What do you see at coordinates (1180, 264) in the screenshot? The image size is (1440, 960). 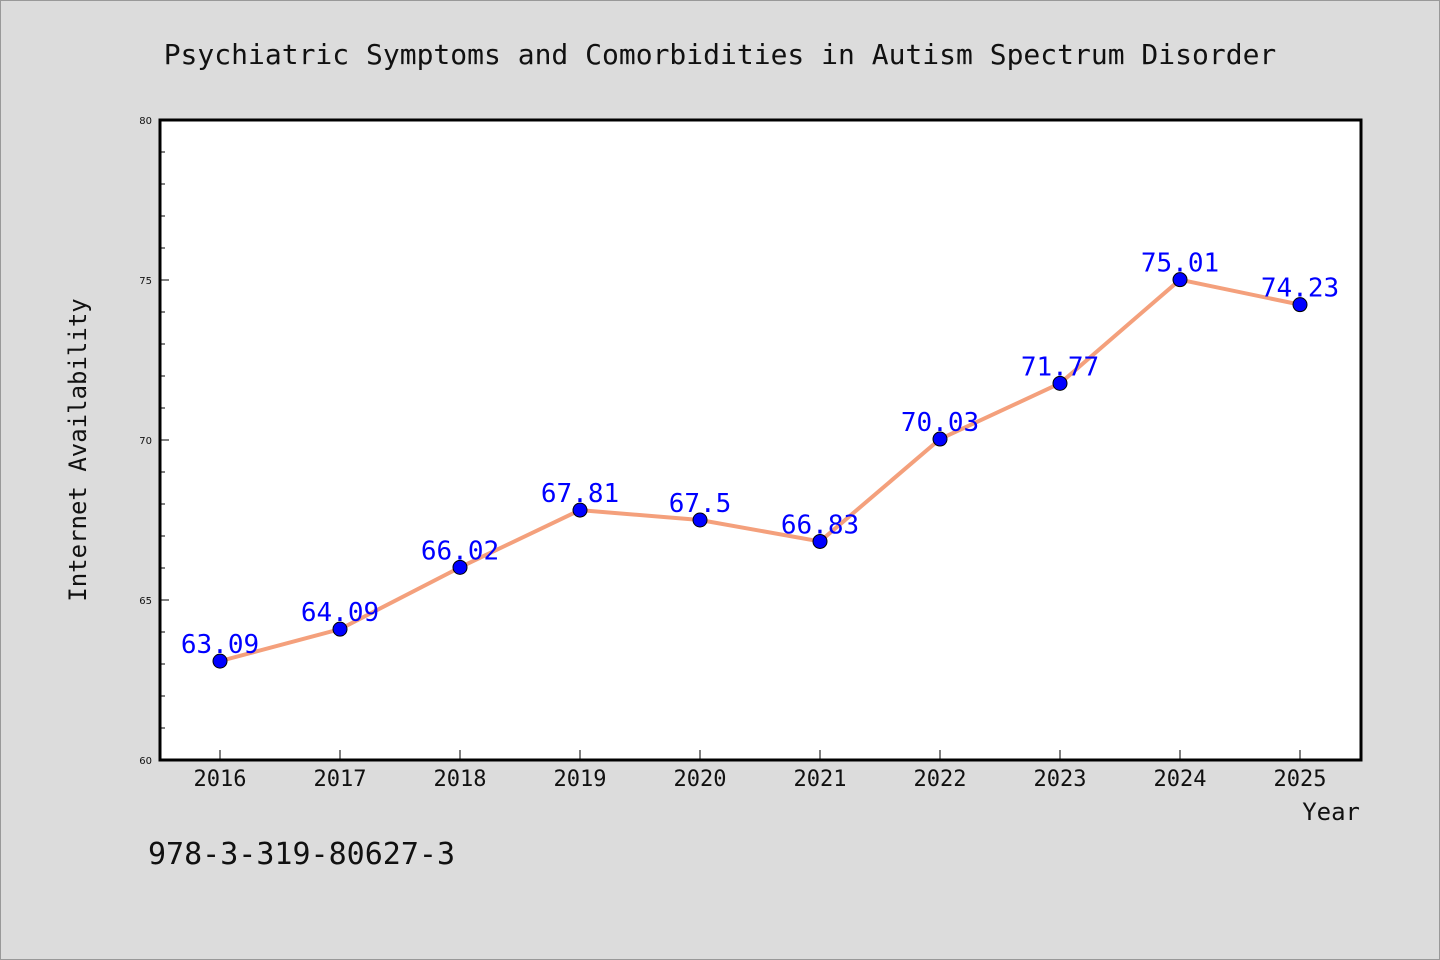 I see `data-label: 75.01` at bounding box center [1180, 264].